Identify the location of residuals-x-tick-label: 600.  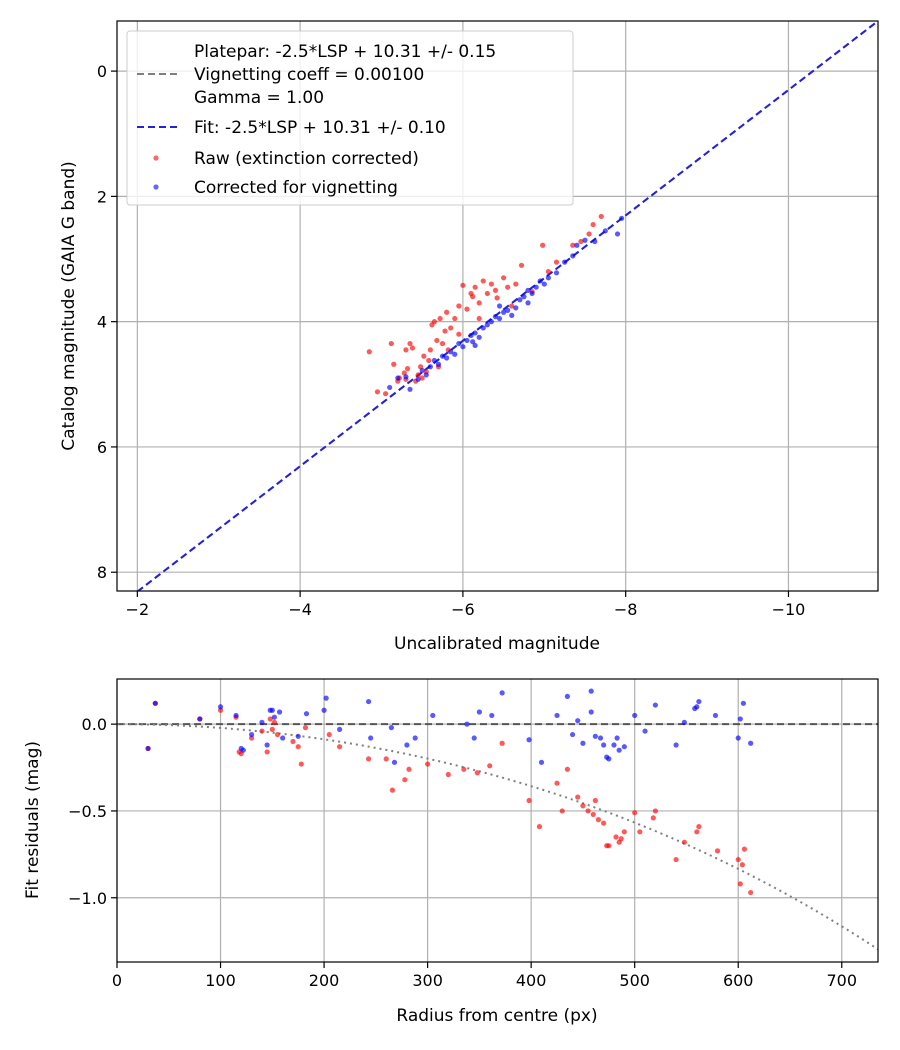
(738, 980).